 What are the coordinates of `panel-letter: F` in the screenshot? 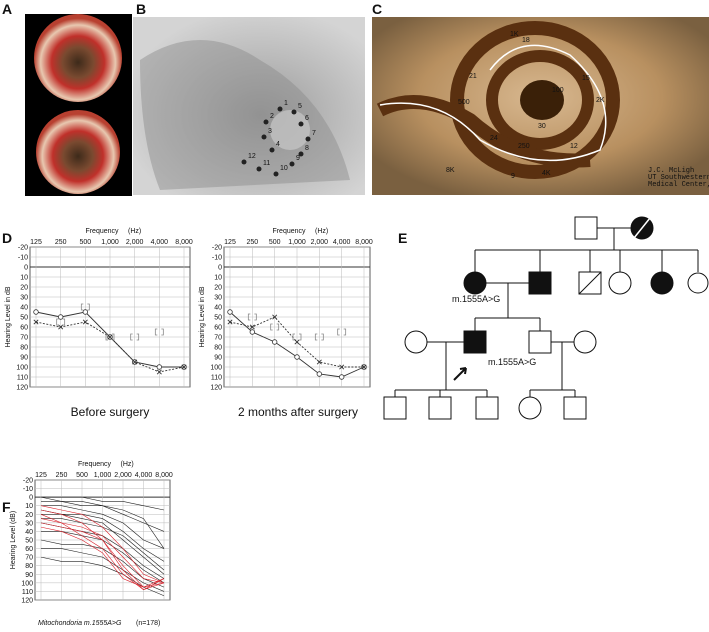 It's located at (6, 507).